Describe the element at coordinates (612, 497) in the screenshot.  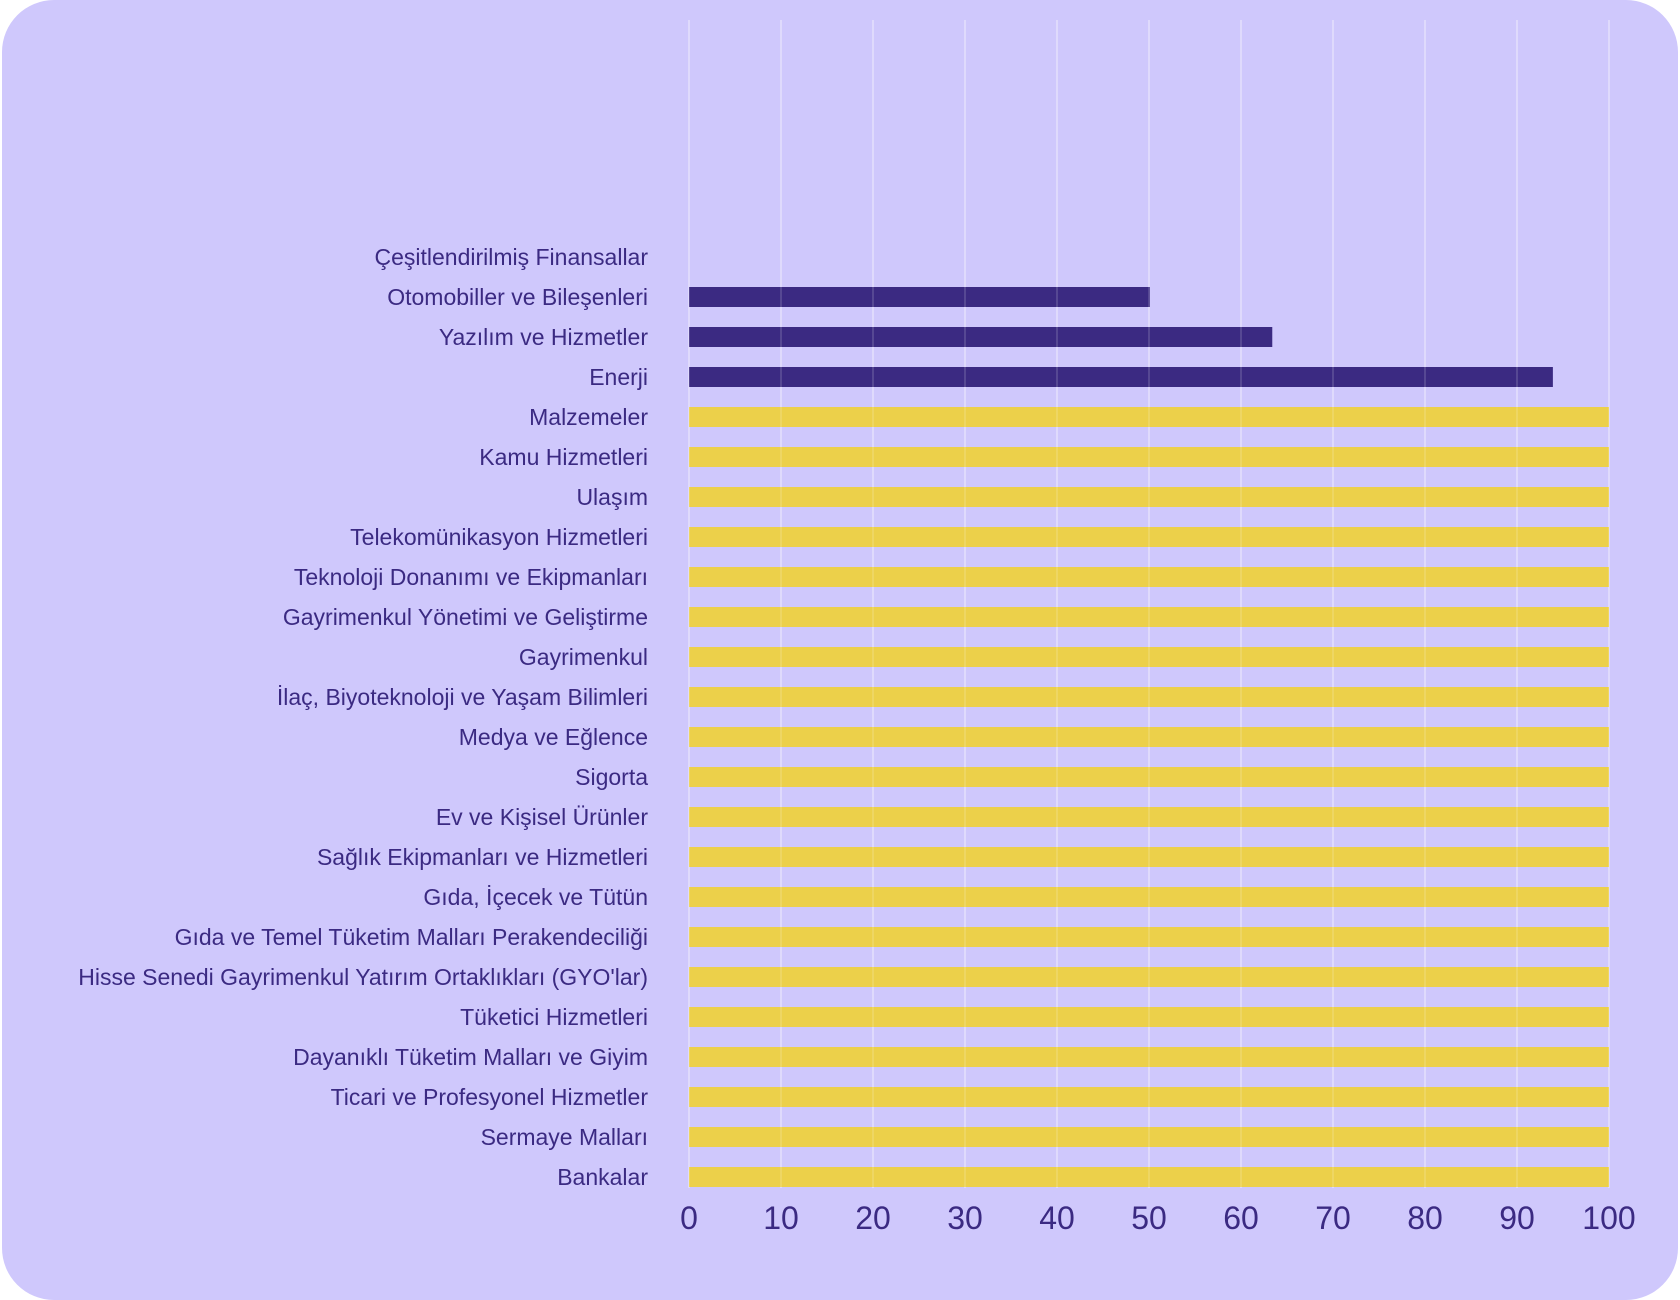
I see `category-label: Ulaşım` at that location.